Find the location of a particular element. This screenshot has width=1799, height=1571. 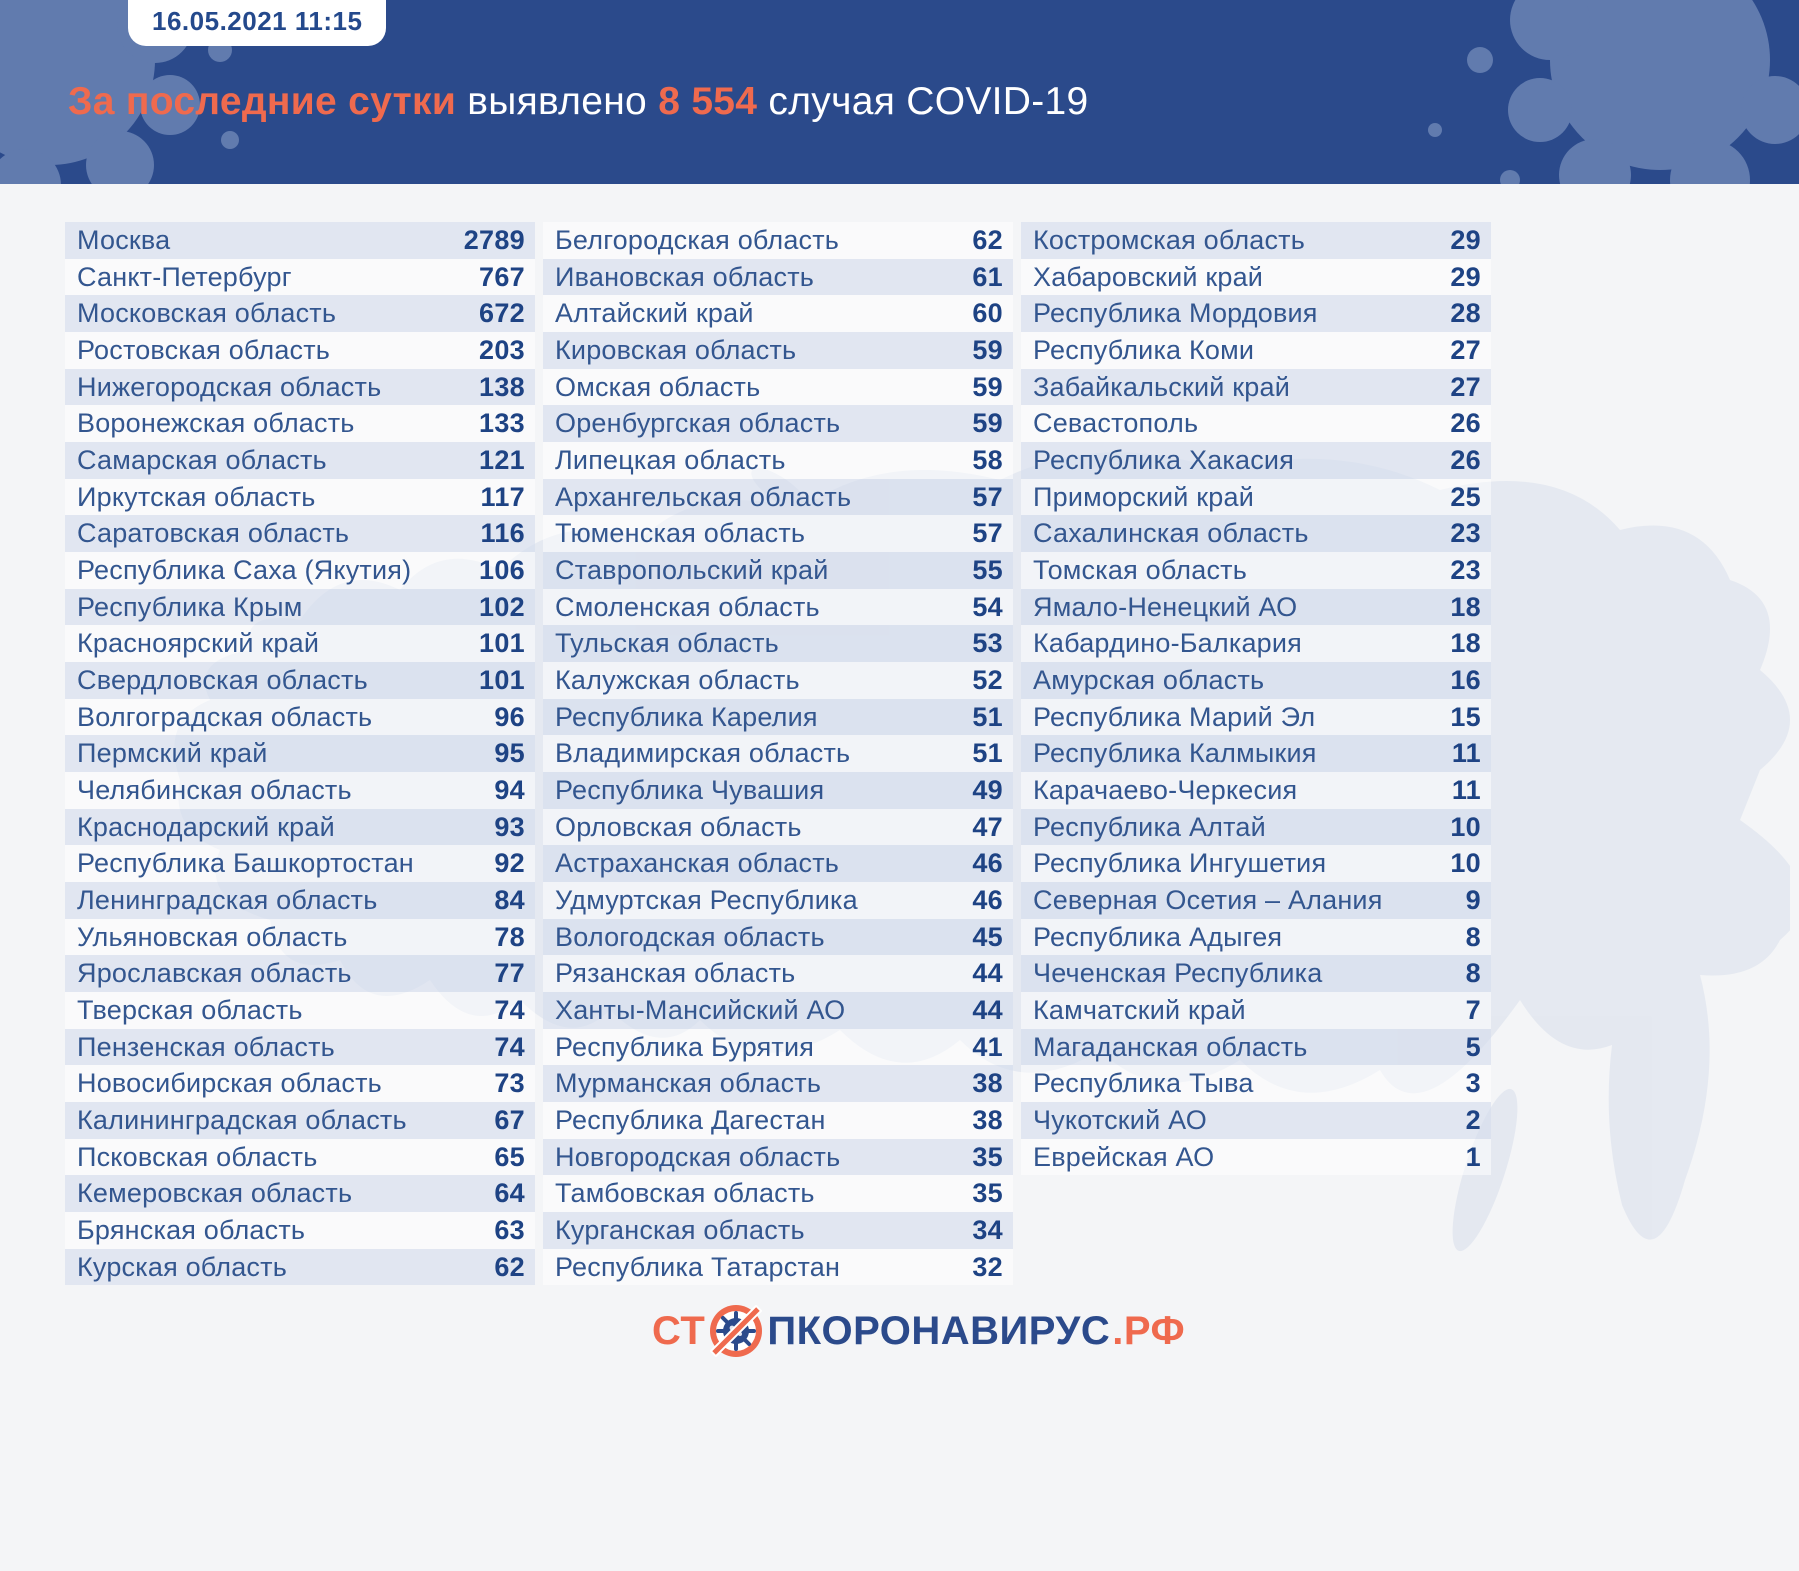

region-name: Республика Саха (Якутия) is located at coordinates (244, 569).